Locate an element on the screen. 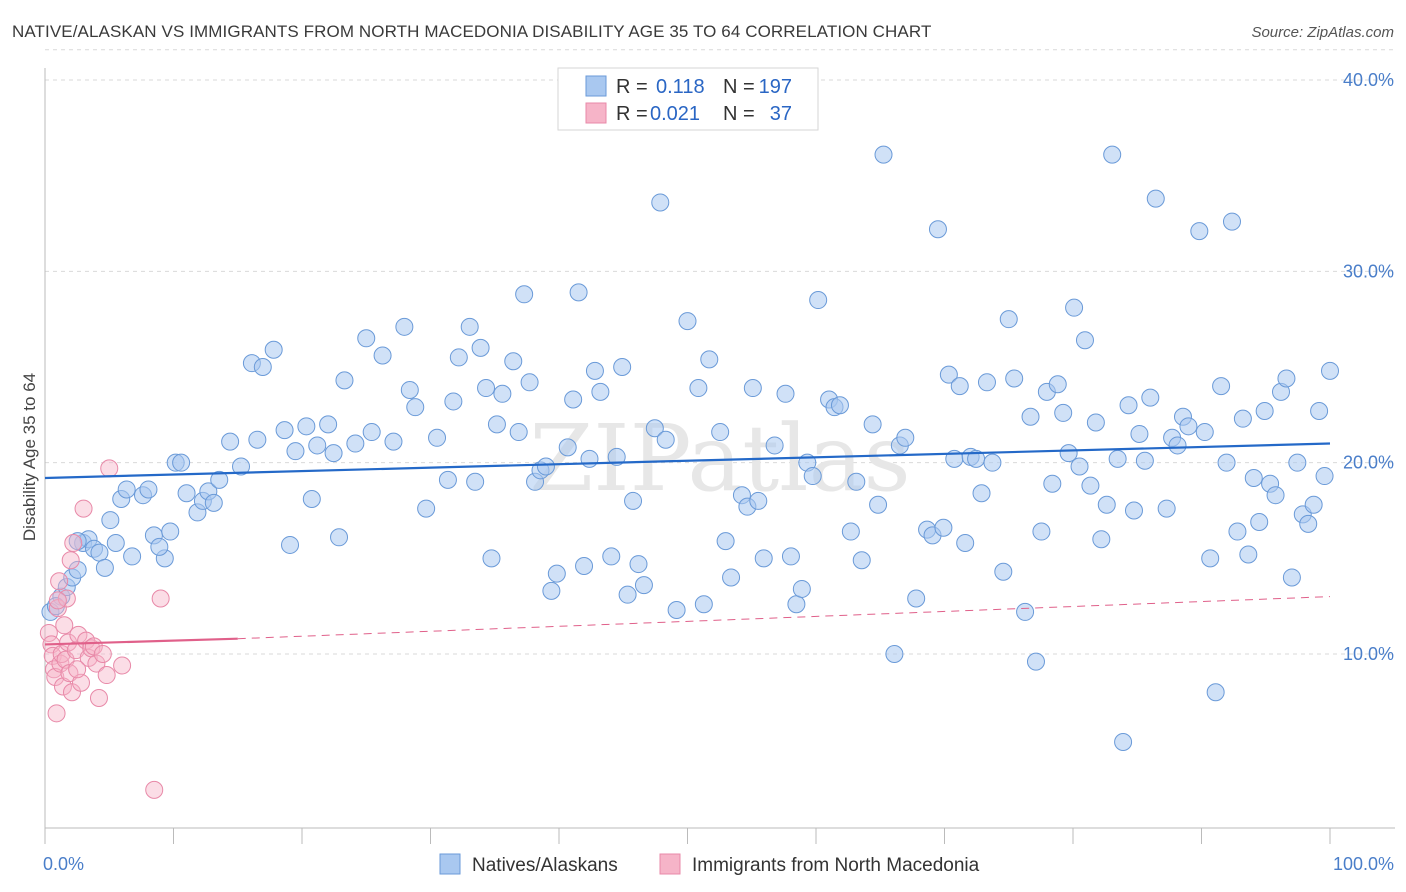 The image size is (1406, 892). legend-swatch-pink is located at coordinates (596, 113).